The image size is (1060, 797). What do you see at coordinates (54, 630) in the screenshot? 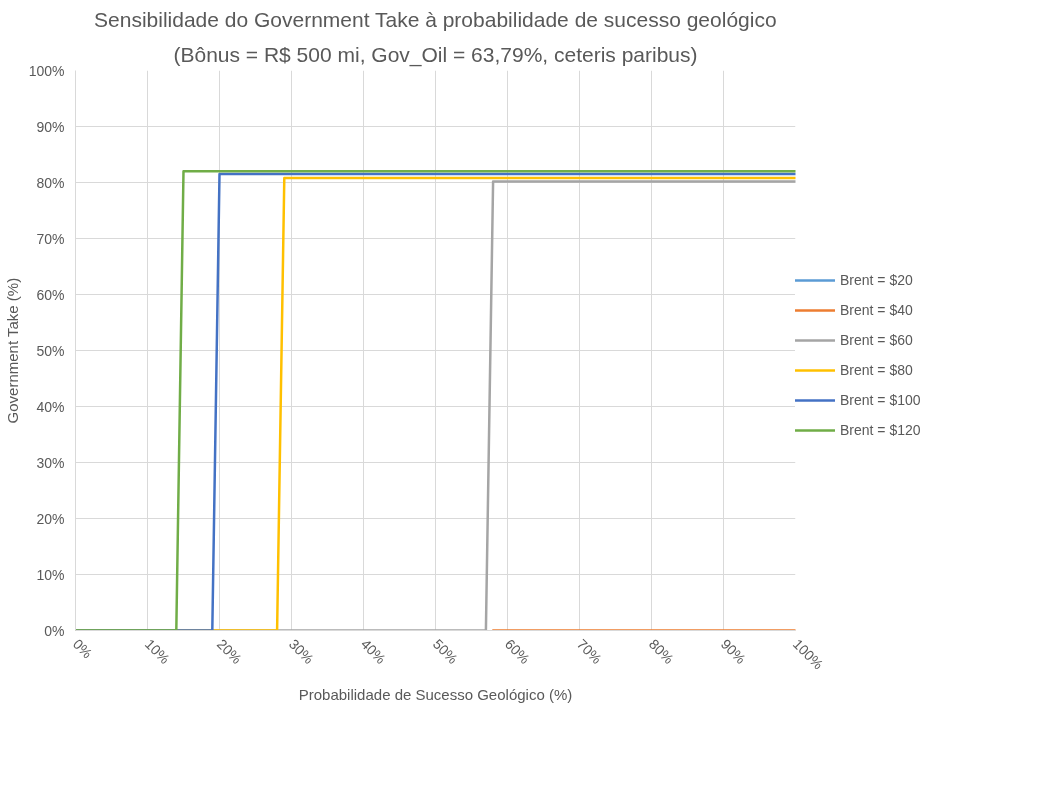
I see `y-tick-label: 0%` at bounding box center [54, 630].